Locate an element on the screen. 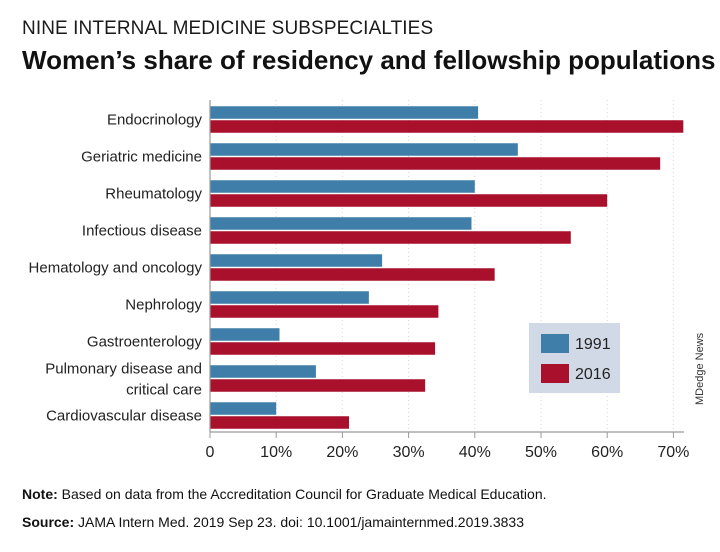 The image size is (720, 552). category-label: Geriatric medicine is located at coordinates (141, 157).